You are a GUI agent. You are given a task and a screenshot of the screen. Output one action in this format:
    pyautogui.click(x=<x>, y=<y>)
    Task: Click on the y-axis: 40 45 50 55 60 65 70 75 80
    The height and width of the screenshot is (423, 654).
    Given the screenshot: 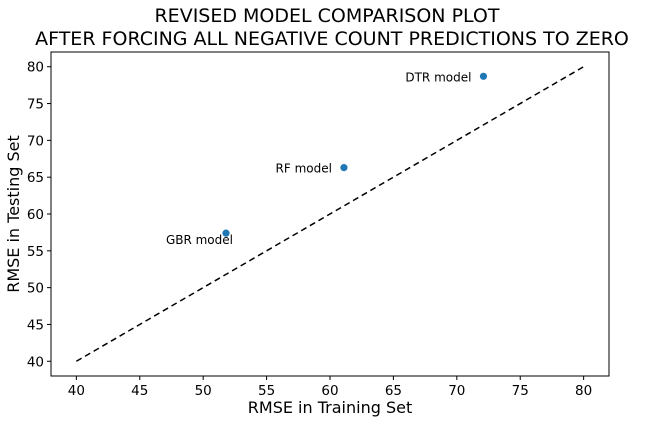 What is the action you would take?
    pyautogui.click(x=39, y=215)
    